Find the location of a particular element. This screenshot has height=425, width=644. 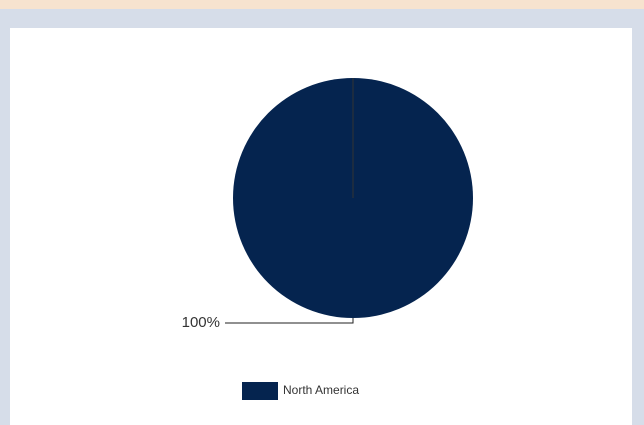

legend-label: North America is located at coordinates (321, 390).